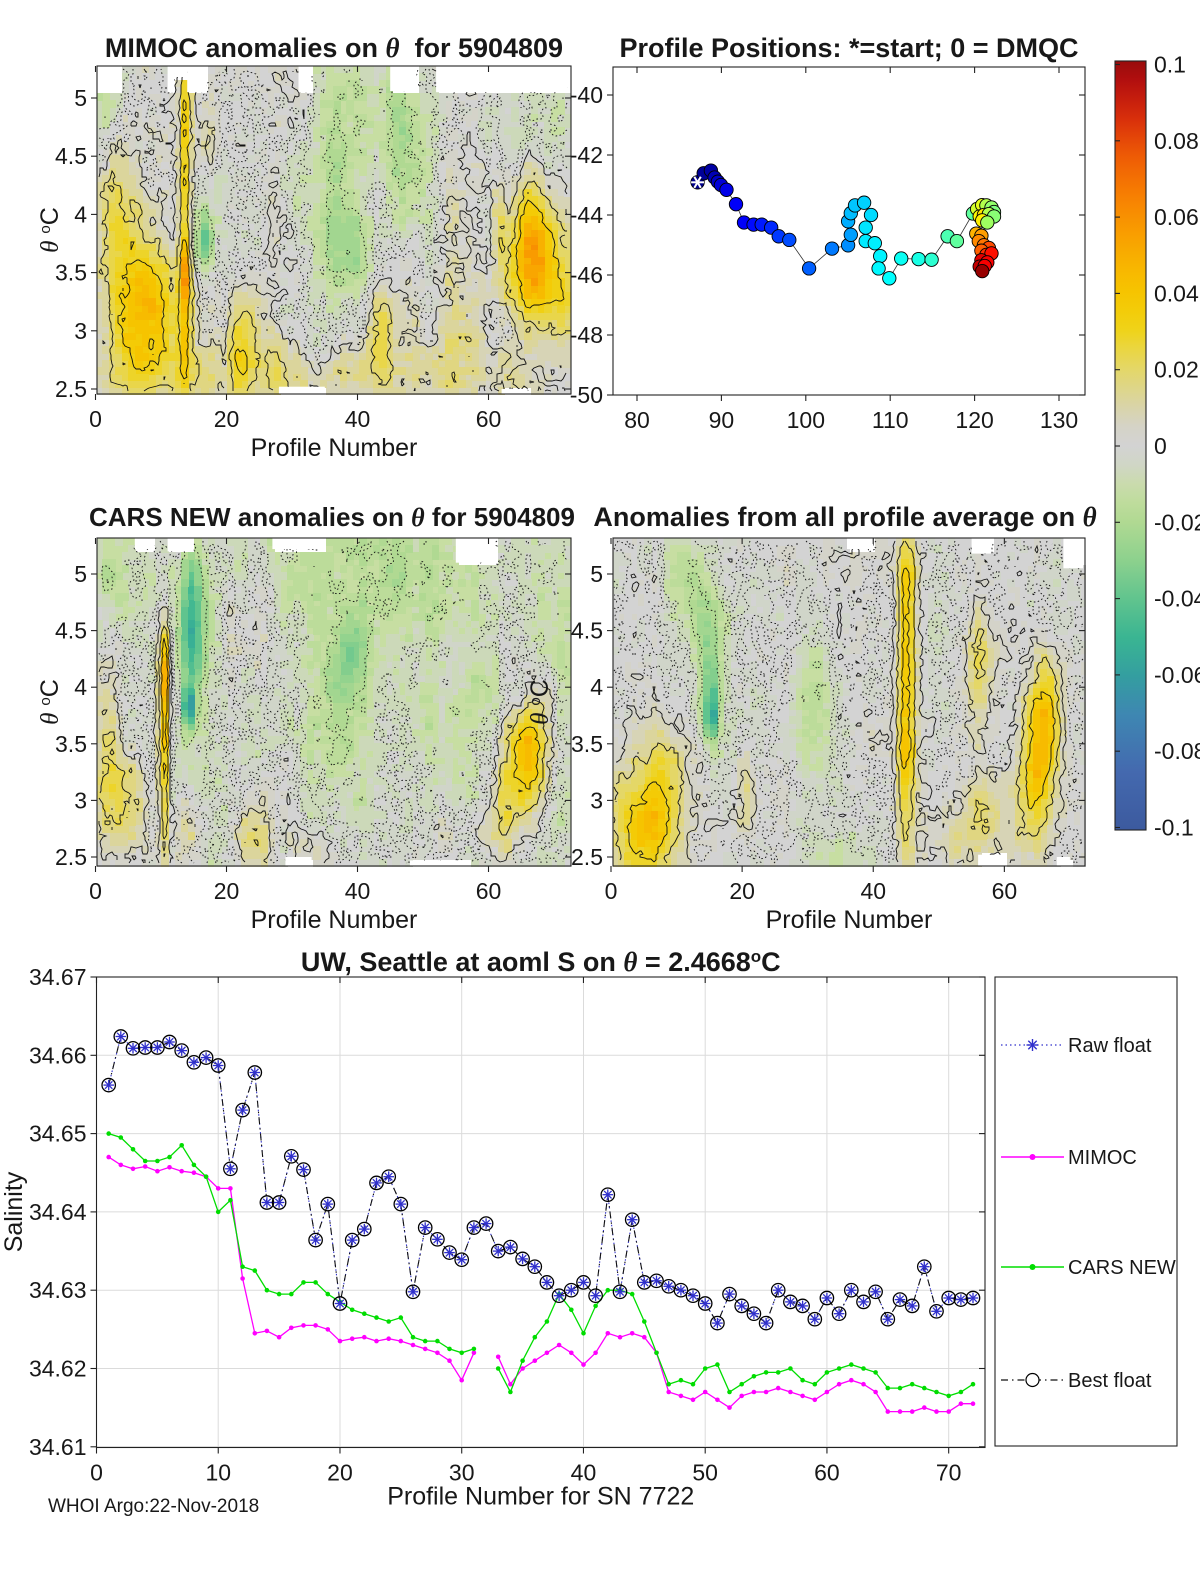  What do you see at coordinates (1110, 1381) in the screenshot?
I see `svg-text: Best float` at bounding box center [1110, 1381].